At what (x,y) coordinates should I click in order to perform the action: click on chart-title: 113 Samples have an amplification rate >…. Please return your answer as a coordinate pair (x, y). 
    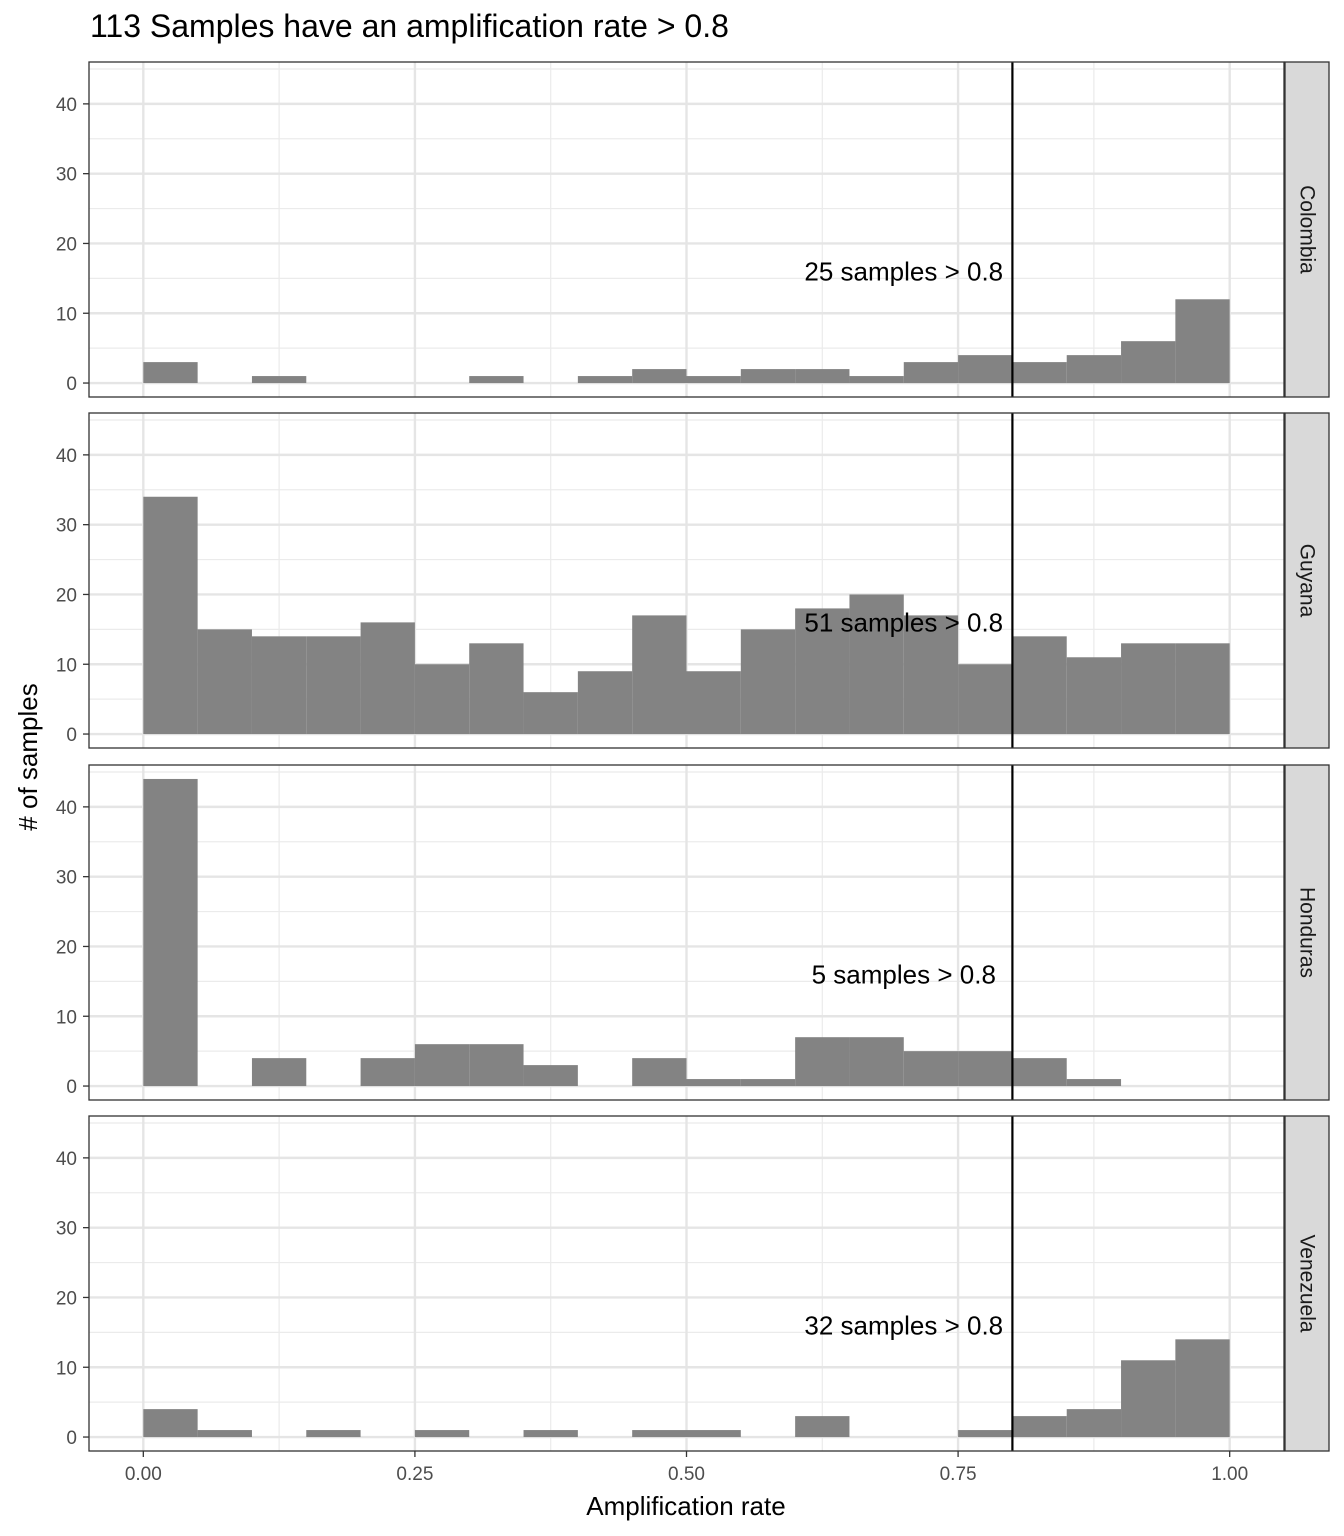
    Looking at the image, I should click on (409, 26).